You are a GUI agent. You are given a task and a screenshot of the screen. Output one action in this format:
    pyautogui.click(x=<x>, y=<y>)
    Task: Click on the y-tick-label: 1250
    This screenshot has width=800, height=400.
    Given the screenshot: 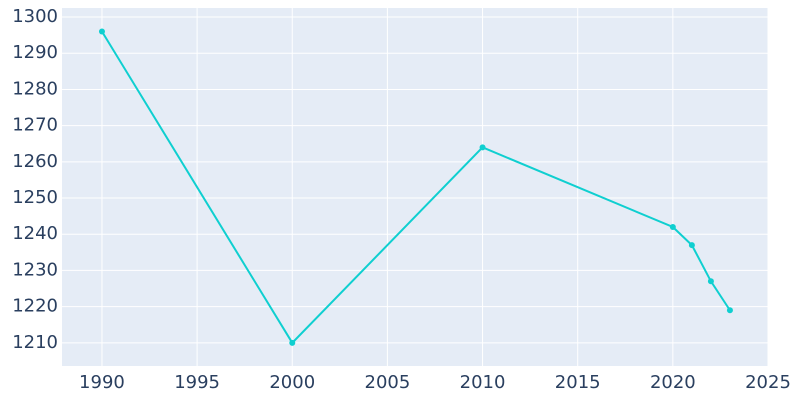 What is the action you would take?
    pyautogui.click(x=35, y=197)
    